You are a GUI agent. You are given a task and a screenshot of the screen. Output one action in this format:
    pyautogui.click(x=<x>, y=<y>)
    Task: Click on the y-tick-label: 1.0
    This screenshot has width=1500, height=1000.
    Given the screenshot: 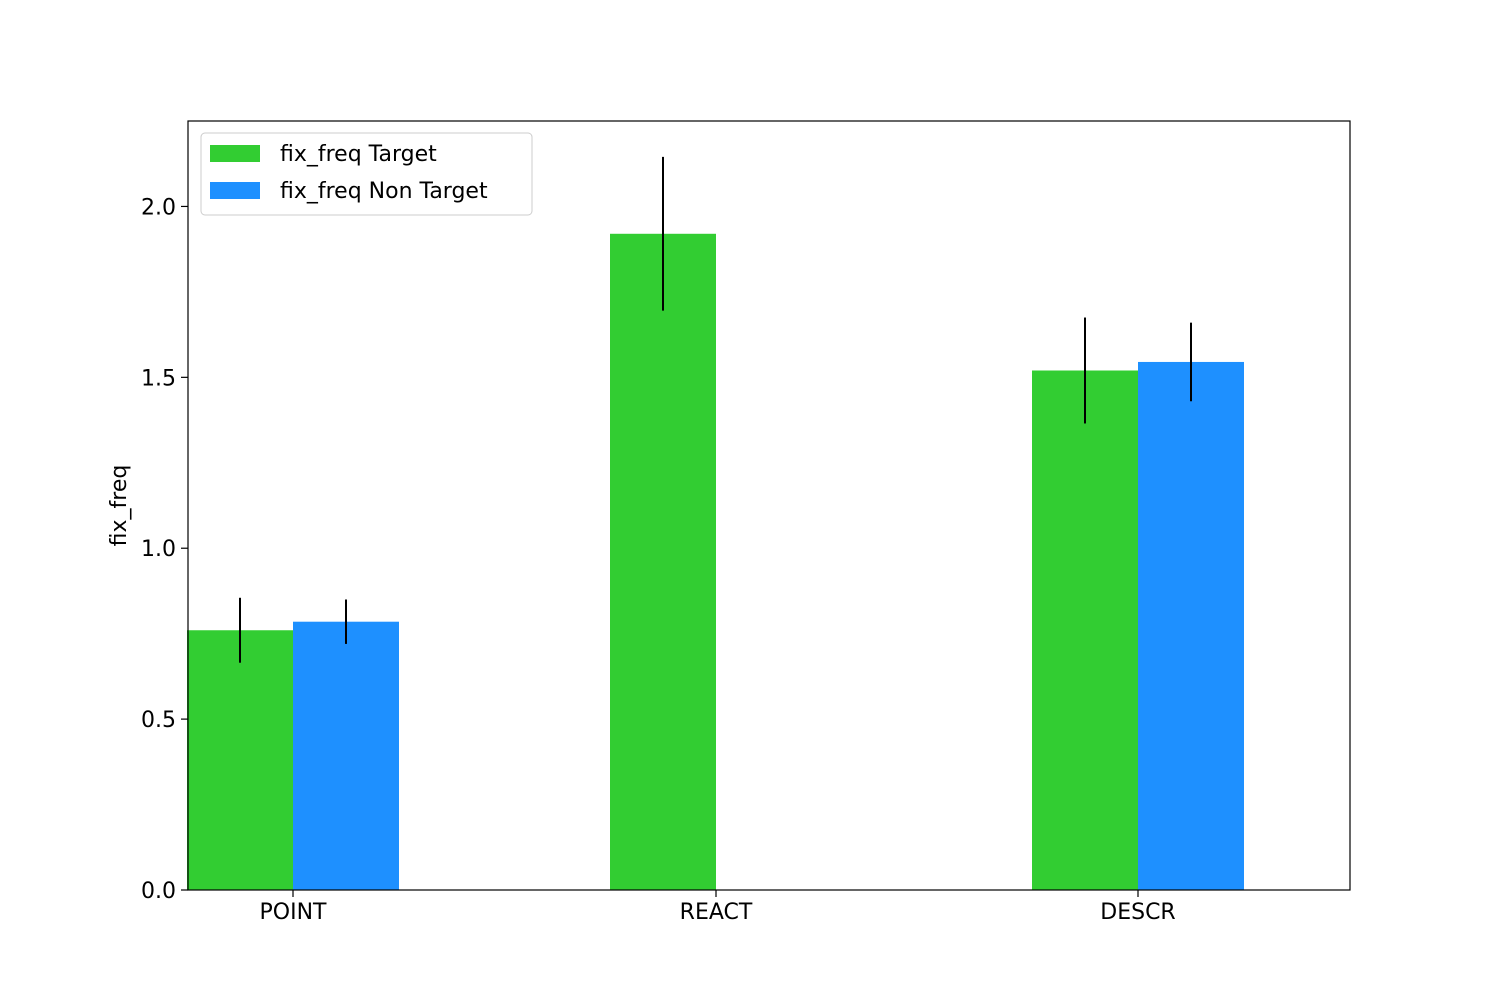 What is the action you would take?
    pyautogui.click(x=158, y=549)
    